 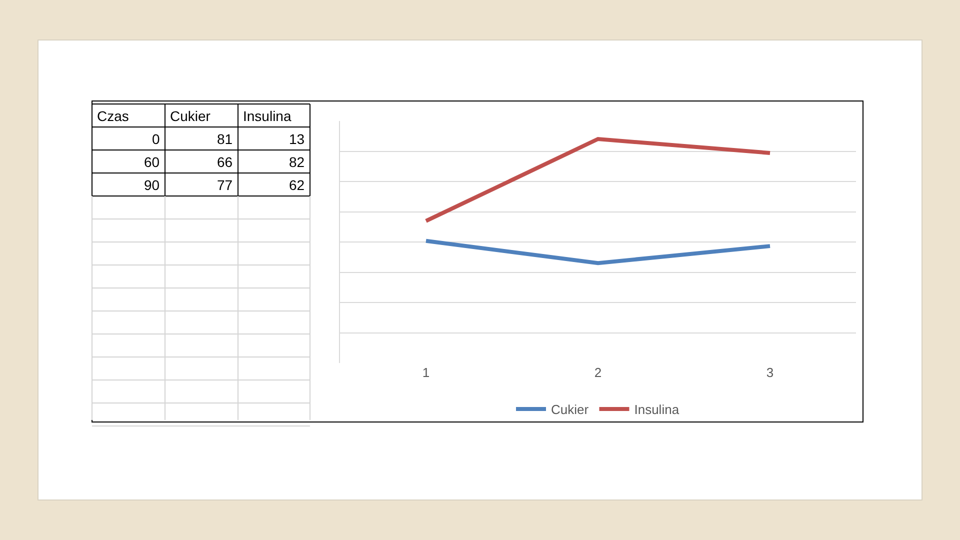 What do you see at coordinates (190, 116) in the screenshot?
I see `category-label: Cukier` at bounding box center [190, 116].